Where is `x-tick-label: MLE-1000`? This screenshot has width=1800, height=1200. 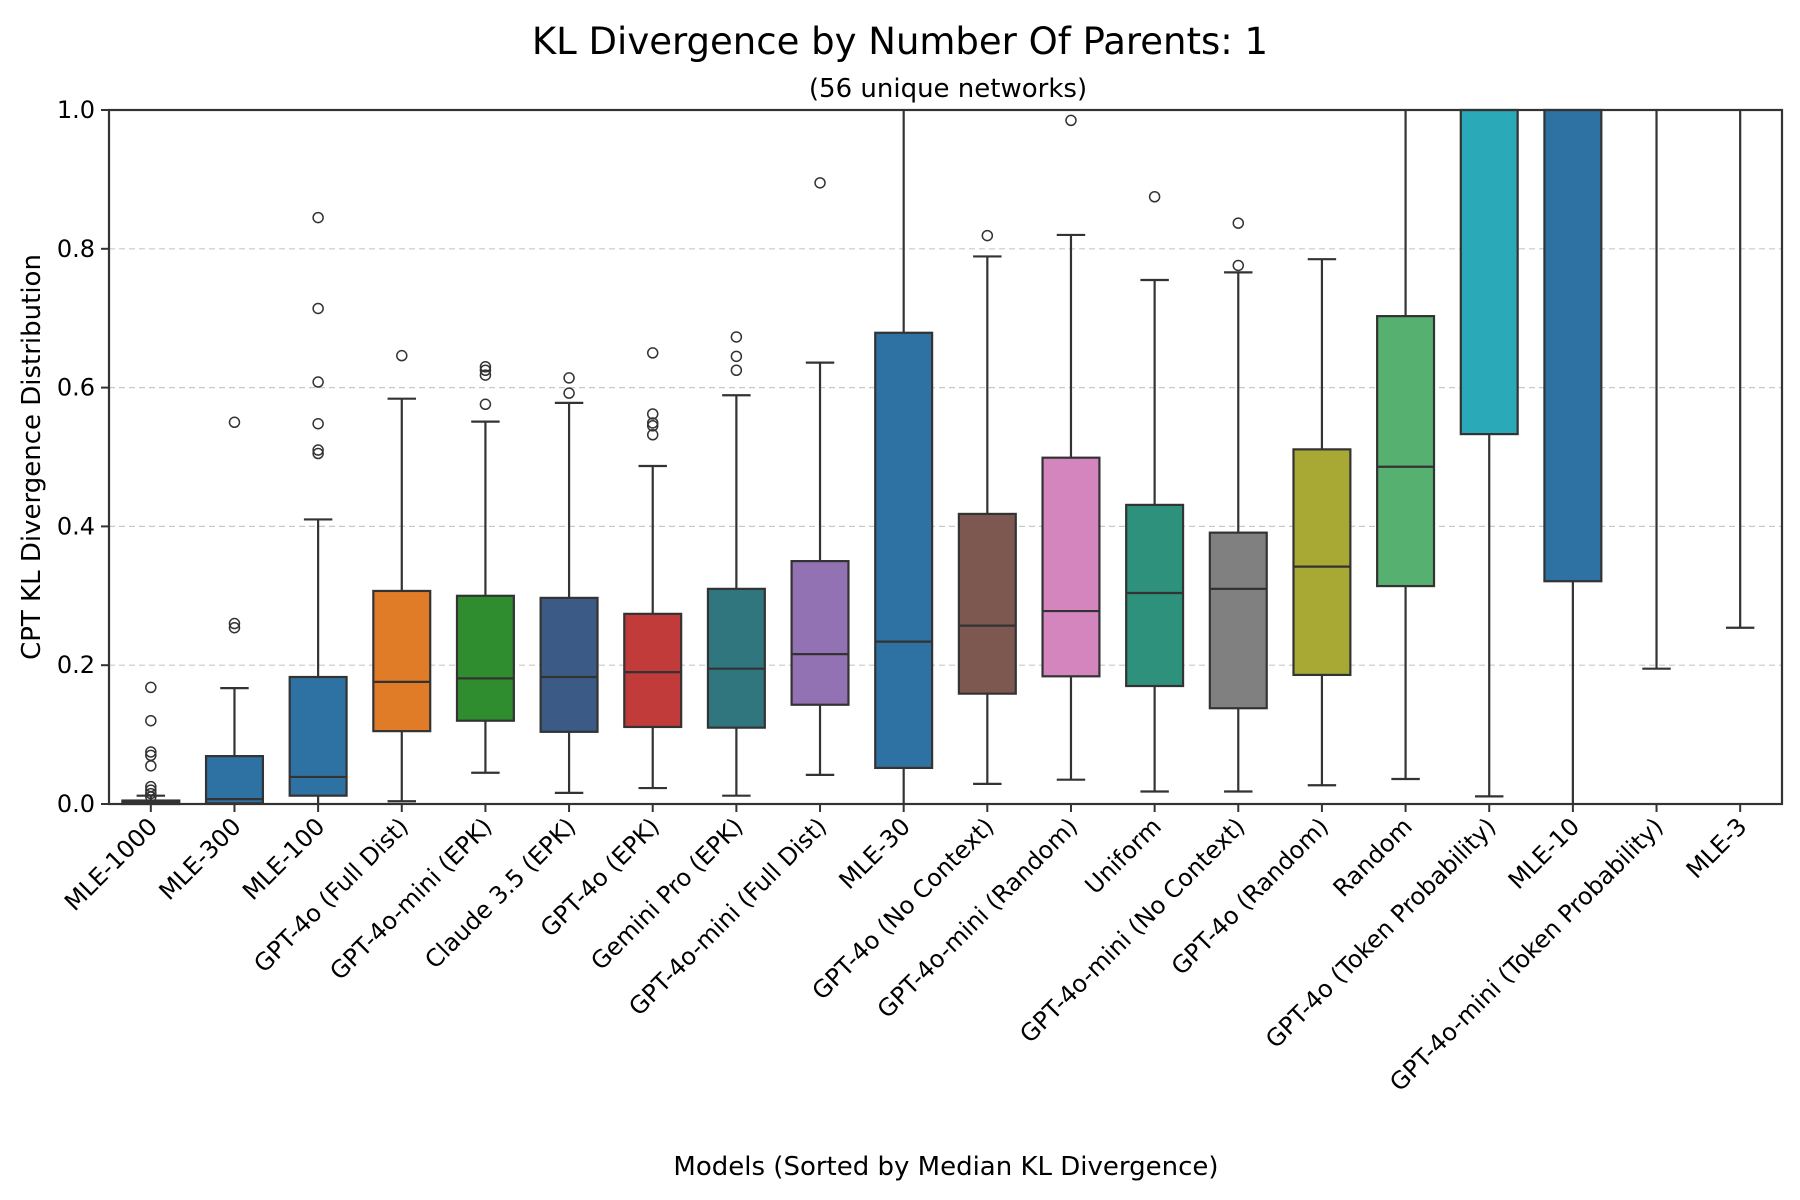
x-tick-label: MLE-1000 is located at coordinates (111, 864).